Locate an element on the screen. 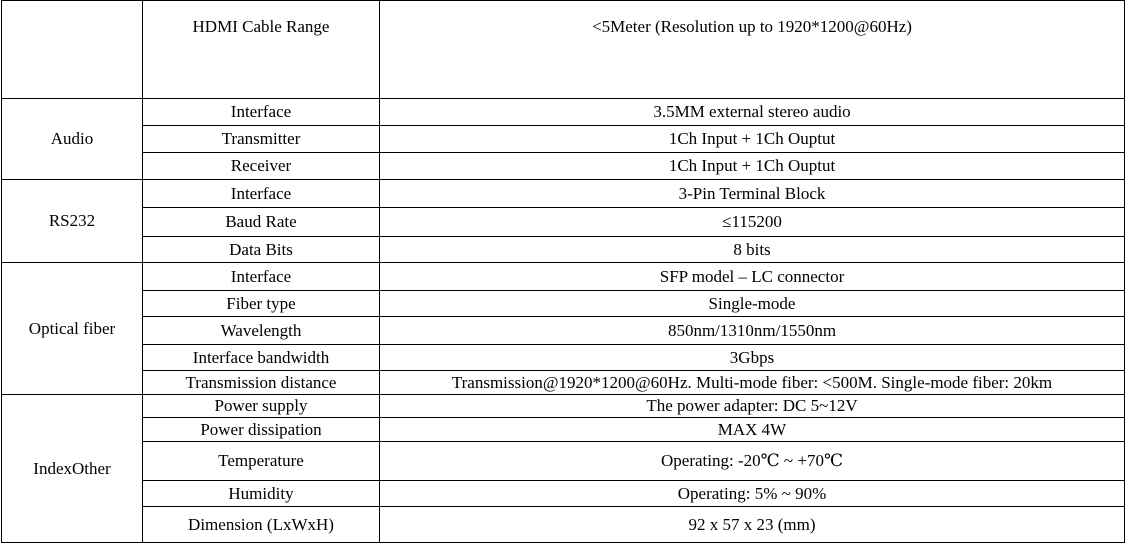 The height and width of the screenshot is (549, 1127). table-row: Temperature Operating: -20℃ ~ +70℃ is located at coordinates (563, 461).